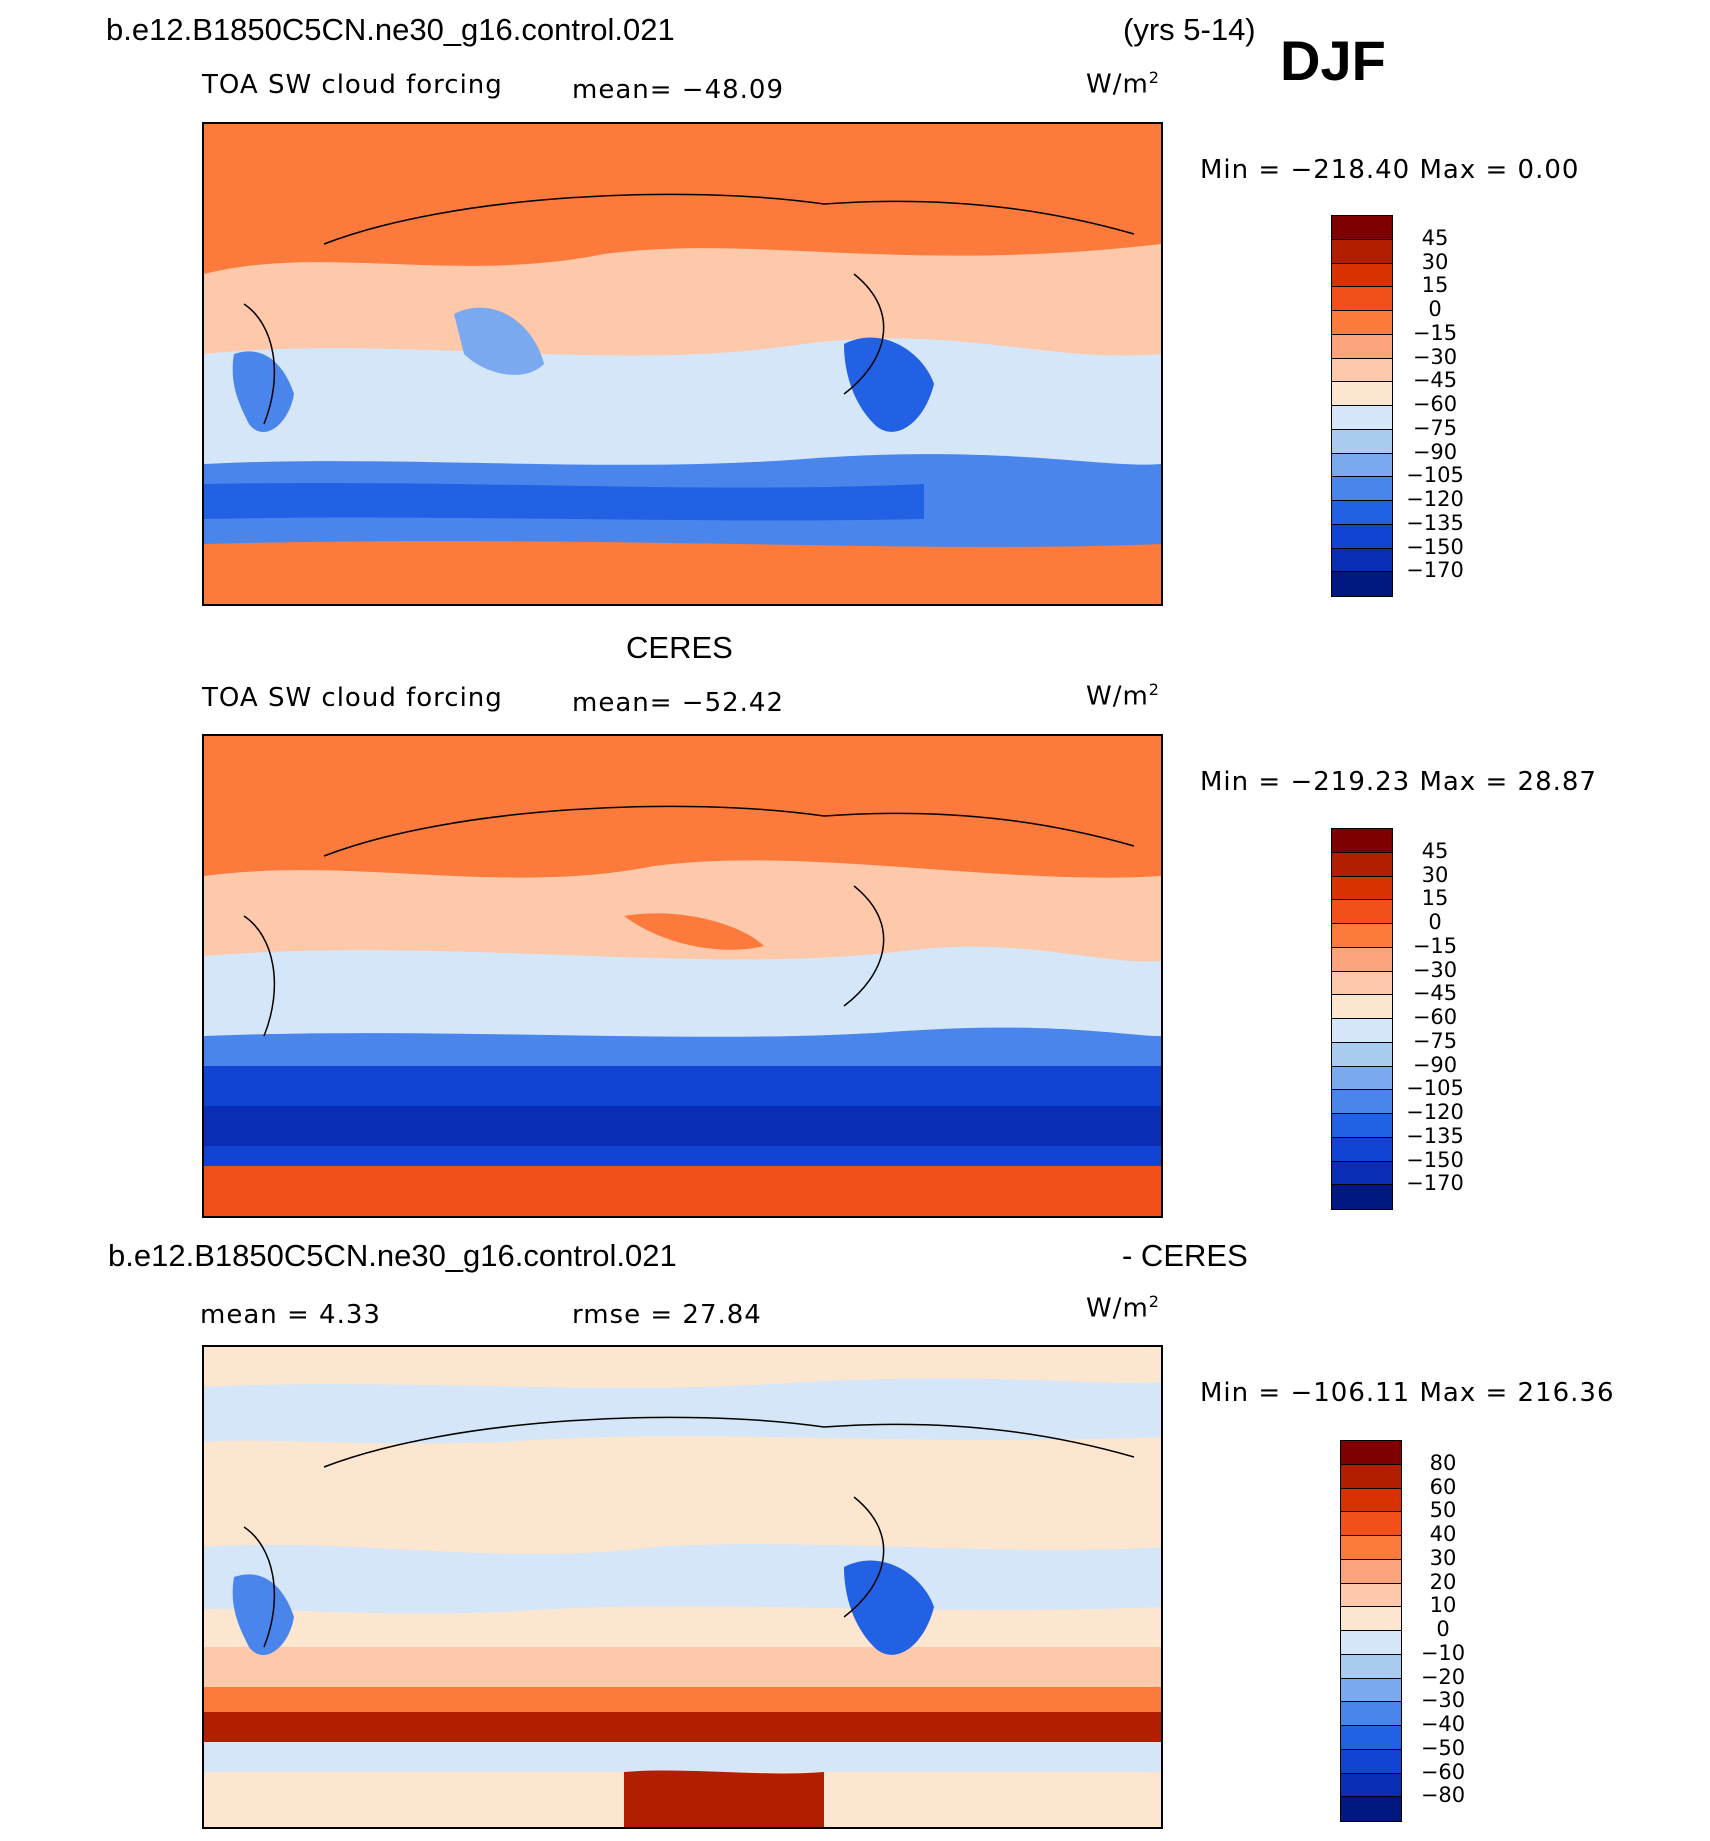 The height and width of the screenshot is (1841, 1710). Describe the element at coordinates (679, 647) in the screenshot. I see `case-title-2: CERES` at that location.